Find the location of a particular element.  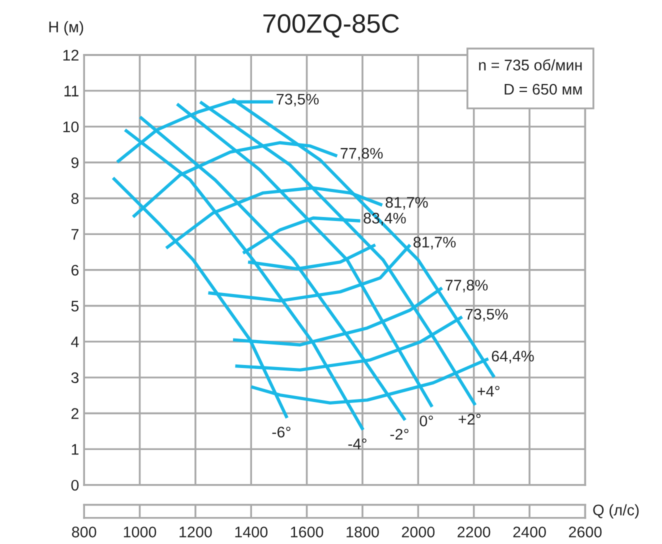

series-label: +4° is located at coordinates (489, 391).